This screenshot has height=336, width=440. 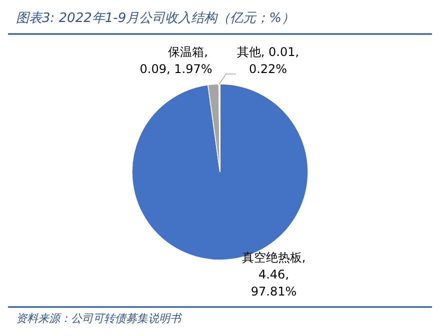 I want to click on text: 资料来源：公司可转债募集说明书, so click(x=99, y=318).